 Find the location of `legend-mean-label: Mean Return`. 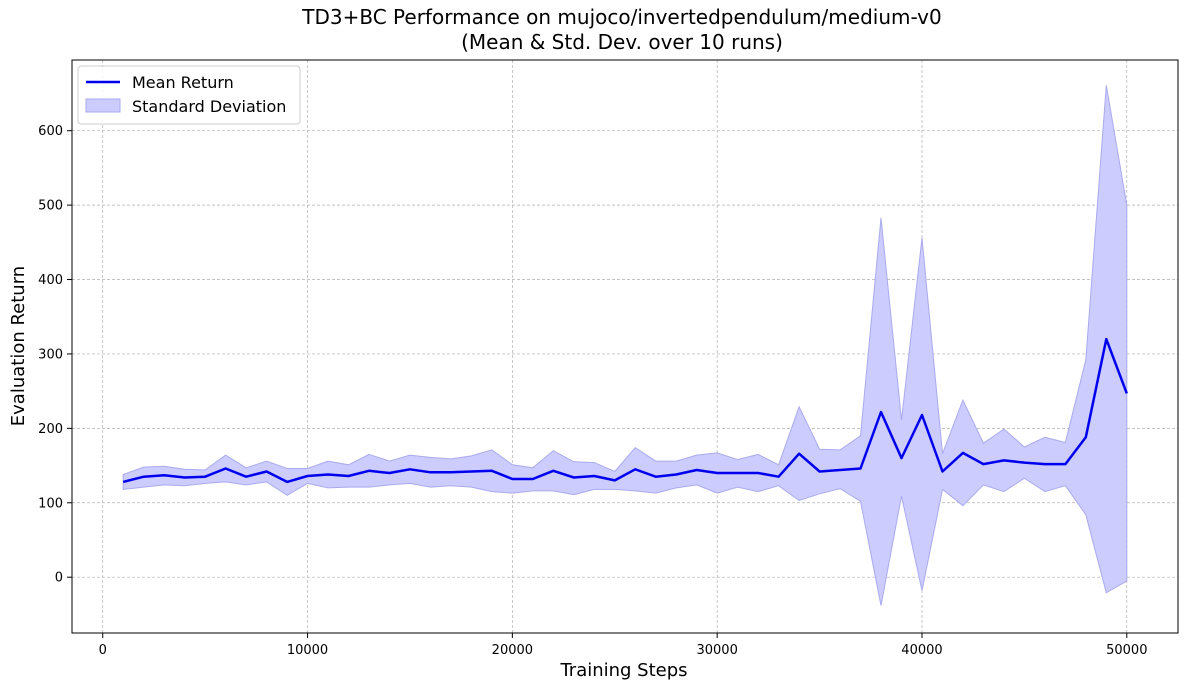

legend-mean-label: Mean Return is located at coordinates (183, 82).